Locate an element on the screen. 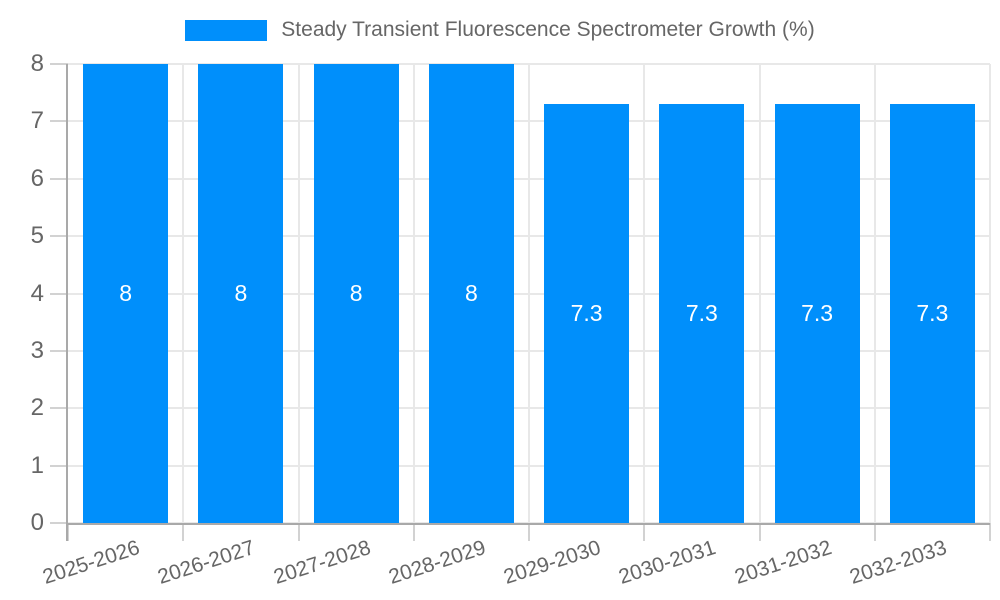  x-axis-label: 2026-2027 is located at coordinates (206, 562).